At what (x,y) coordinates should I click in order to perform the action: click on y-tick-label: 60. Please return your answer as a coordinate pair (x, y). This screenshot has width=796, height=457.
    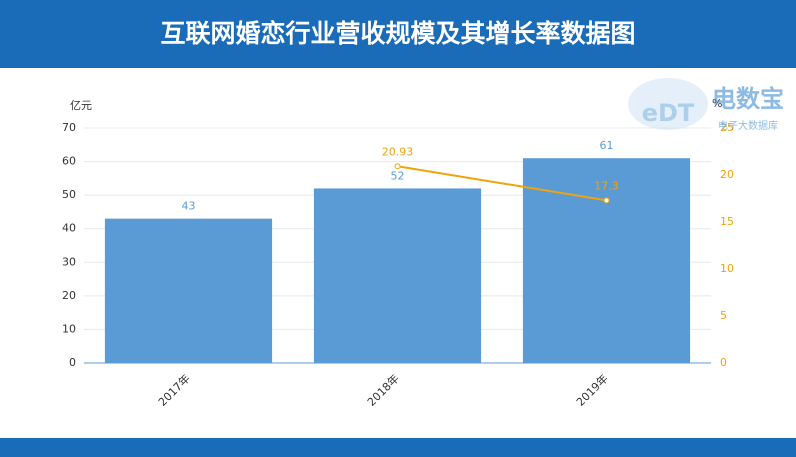
    Looking at the image, I should click on (69, 161).